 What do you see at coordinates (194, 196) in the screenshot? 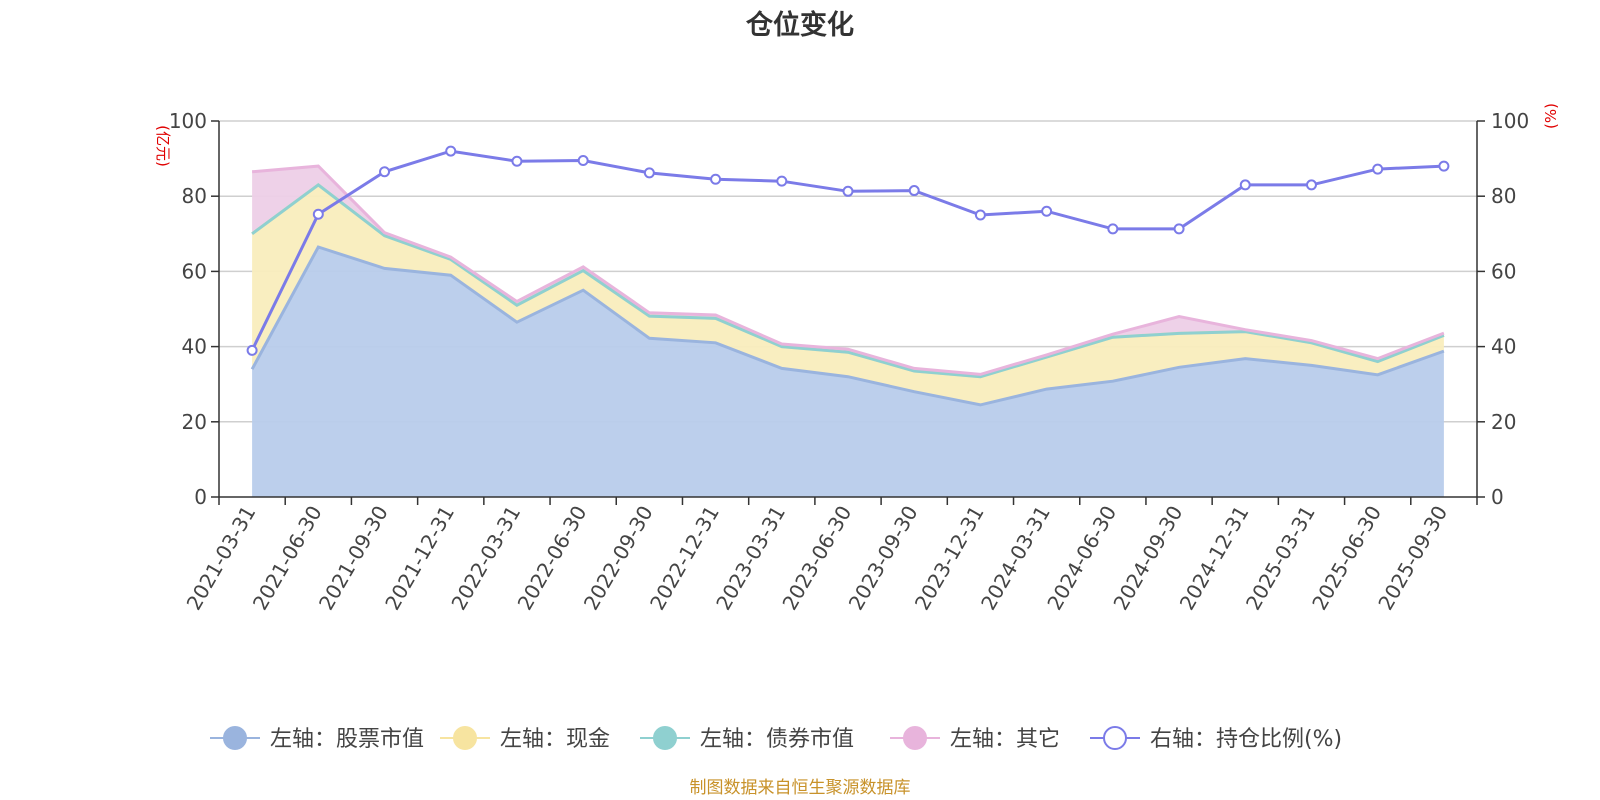
I see `left-axis-tick-label: 80` at bounding box center [194, 196].